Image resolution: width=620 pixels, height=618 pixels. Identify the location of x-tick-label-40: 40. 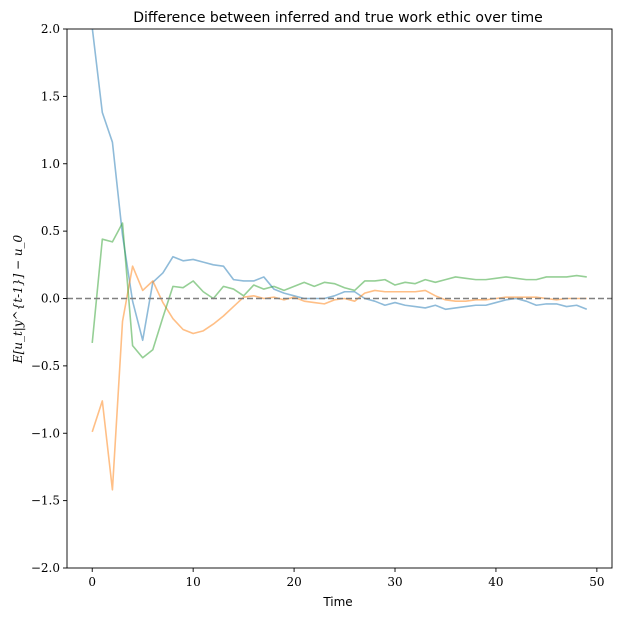
(495, 582).